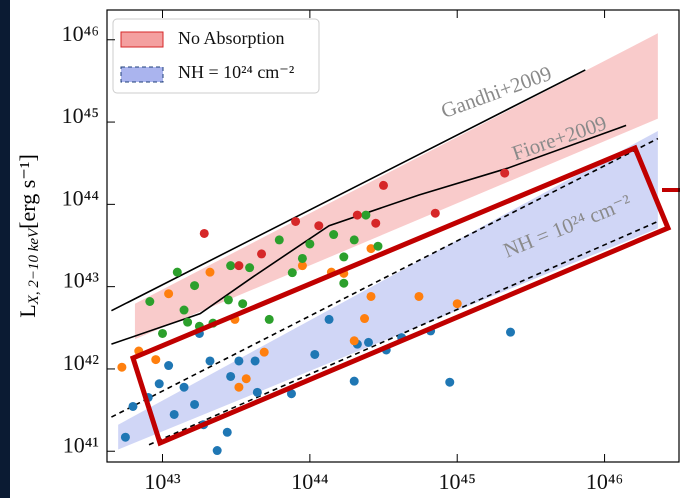  Describe the element at coordinates (162, 481) in the screenshot. I see `x-tick-label: 10⁴³` at that location.